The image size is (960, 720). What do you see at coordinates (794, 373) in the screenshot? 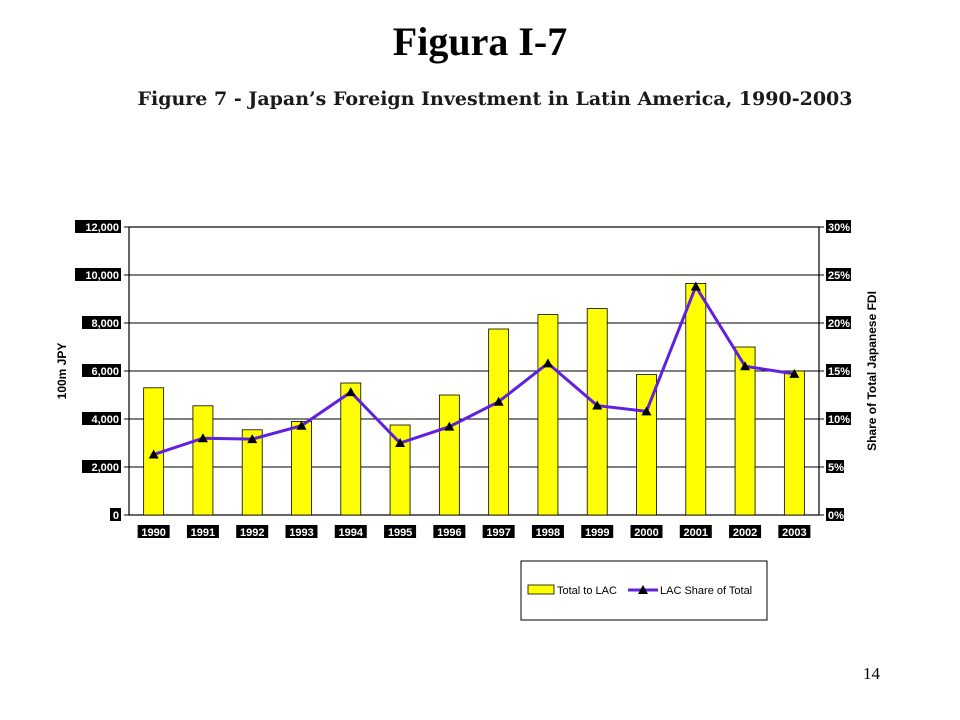
I see `share-point-2003` at bounding box center [794, 373].